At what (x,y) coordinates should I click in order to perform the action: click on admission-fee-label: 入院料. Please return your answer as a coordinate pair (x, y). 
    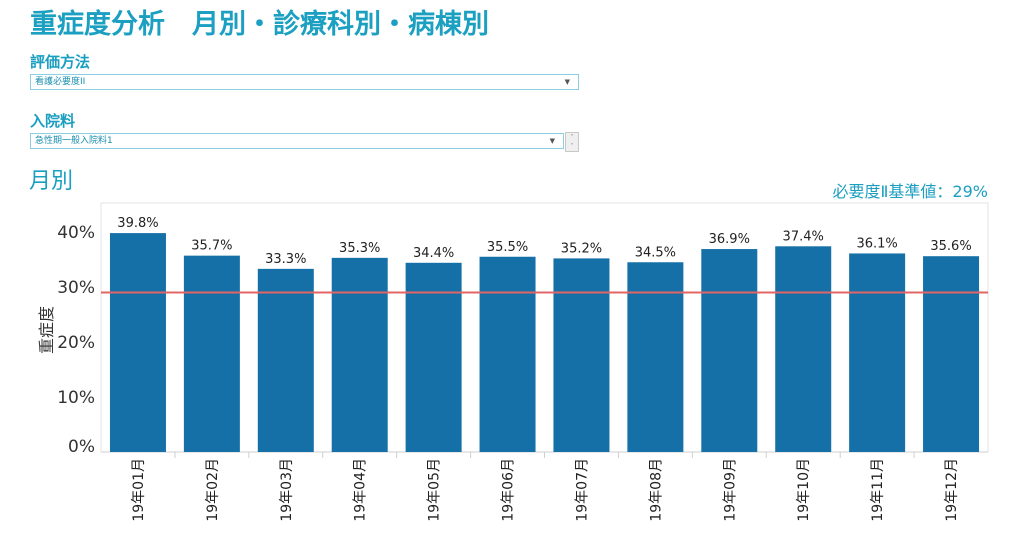
    Looking at the image, I should click on (53, 121).